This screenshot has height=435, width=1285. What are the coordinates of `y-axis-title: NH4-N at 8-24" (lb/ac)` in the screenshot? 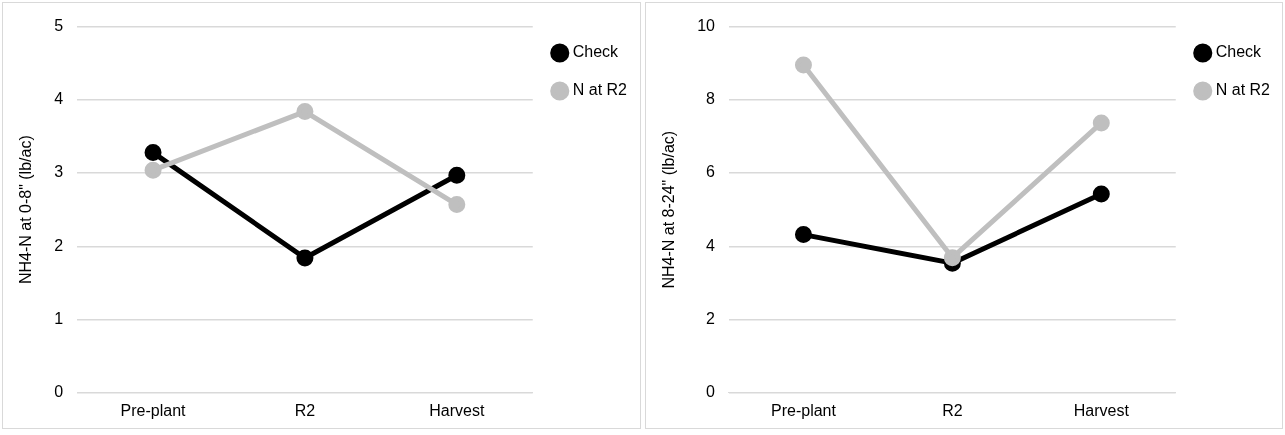 It's located at (668, 209).